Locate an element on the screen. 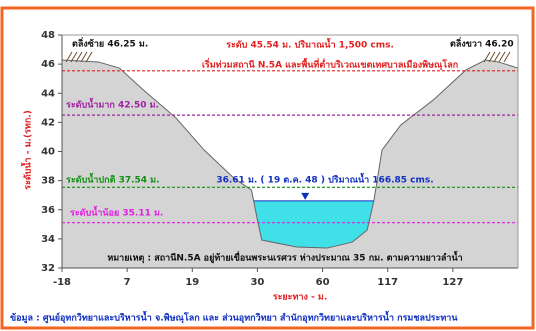 Image resolution: width=536 pixels, height=331 pixels. x-tick-label: 19 is located at coordinates (192, 282).